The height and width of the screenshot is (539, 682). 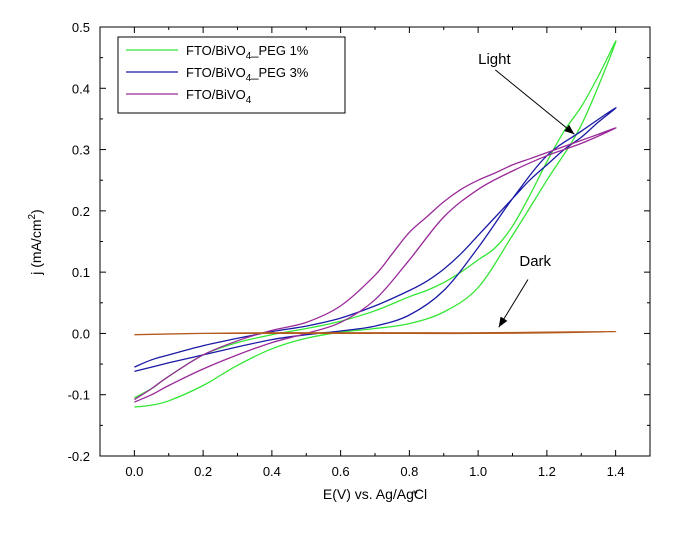 I want to click on x-tick-label: 1.2, so click(x=547, y=471).